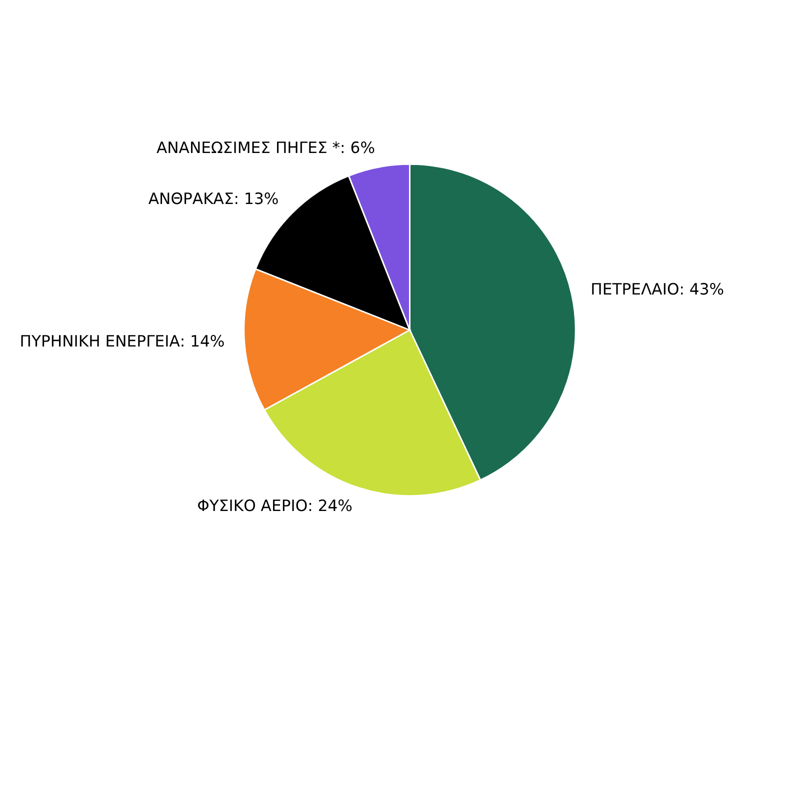  Describe the element at coordinates (266, 147) in the screenshot. I see `slice-label: ΑΝΑΝΕΩΣΙΜΕΣ ΠΗΓΕΣ *: 6%` at that location.